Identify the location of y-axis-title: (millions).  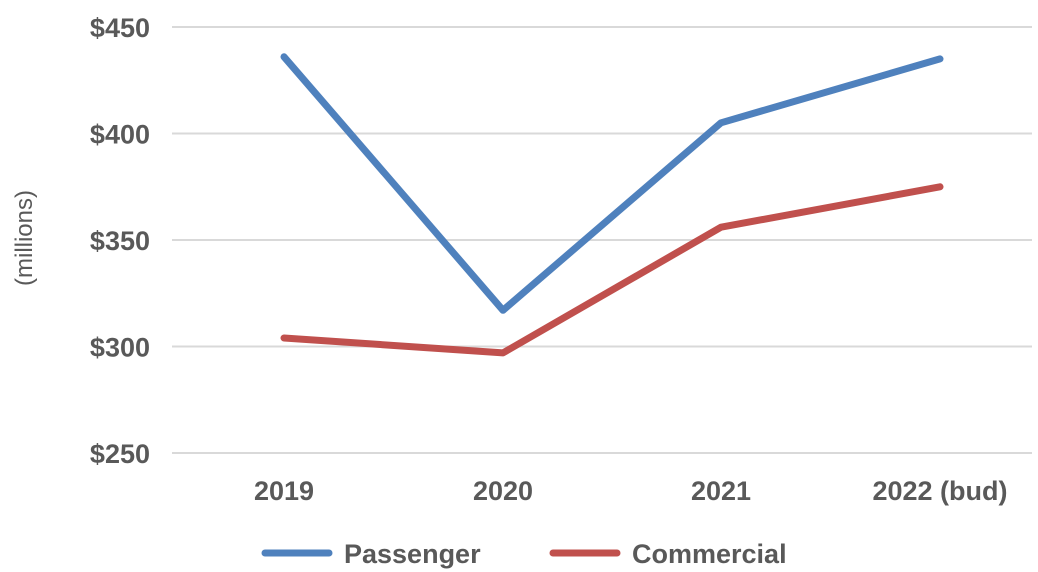
(24, 238).